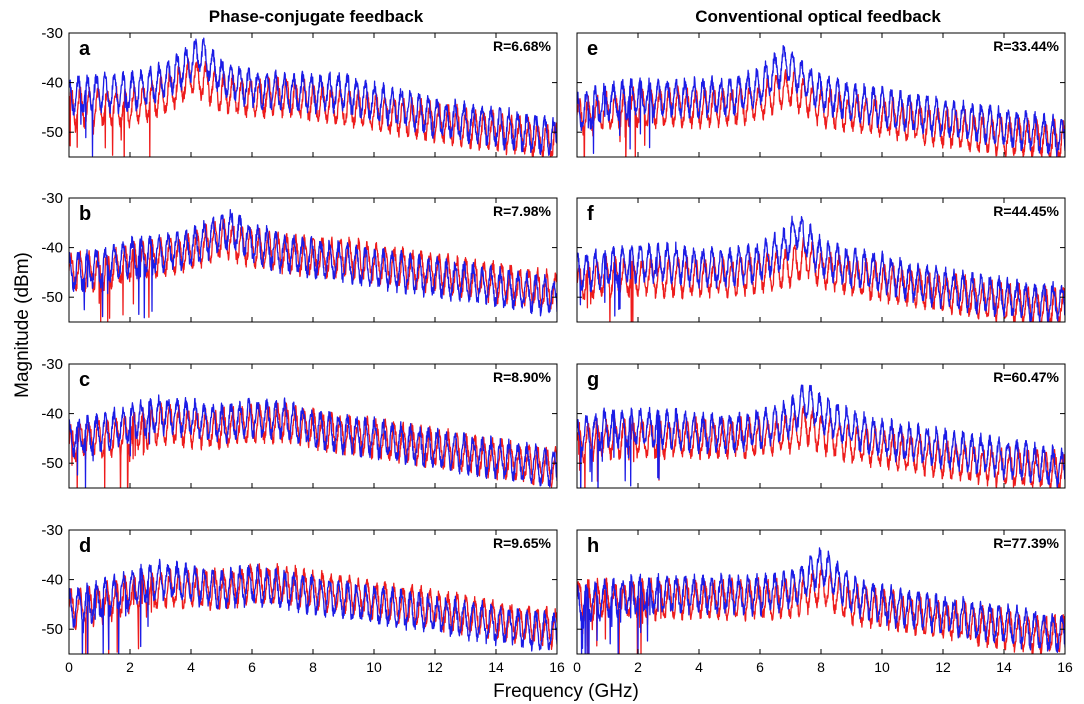  I want to click on plot-area-e, so click(821, 100).